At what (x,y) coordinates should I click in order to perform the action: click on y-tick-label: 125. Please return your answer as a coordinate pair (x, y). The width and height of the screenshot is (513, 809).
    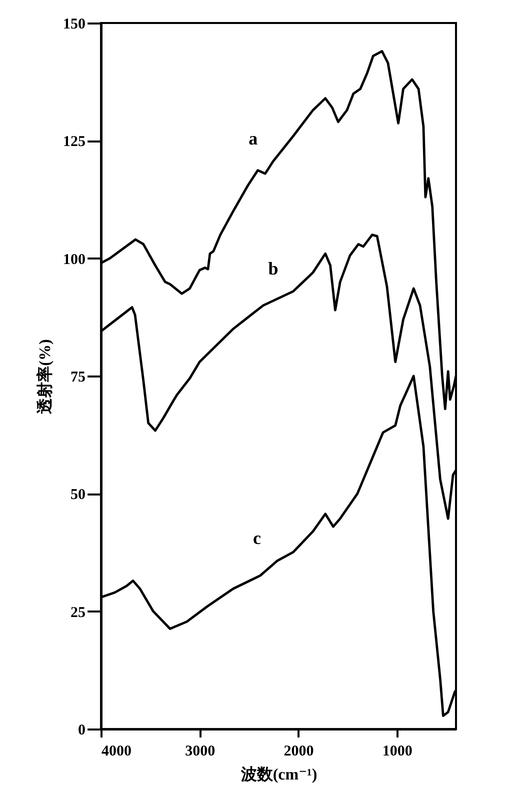
    Looking at the image, I should click on (74, 142).